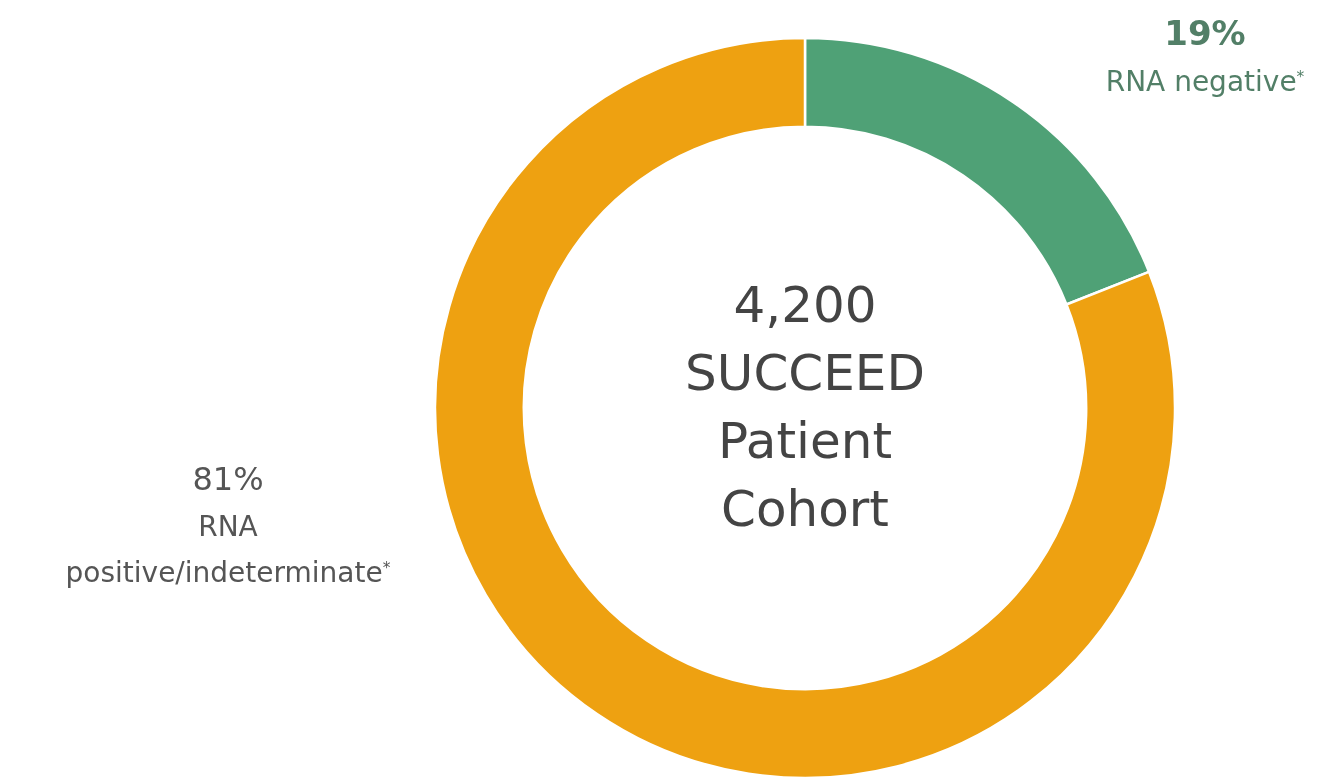 The height and width of the screenshot is (778, 1341). Describe the element at coordinates (228, 479) in the screenshot. I see `data-label: 81%` at that location.